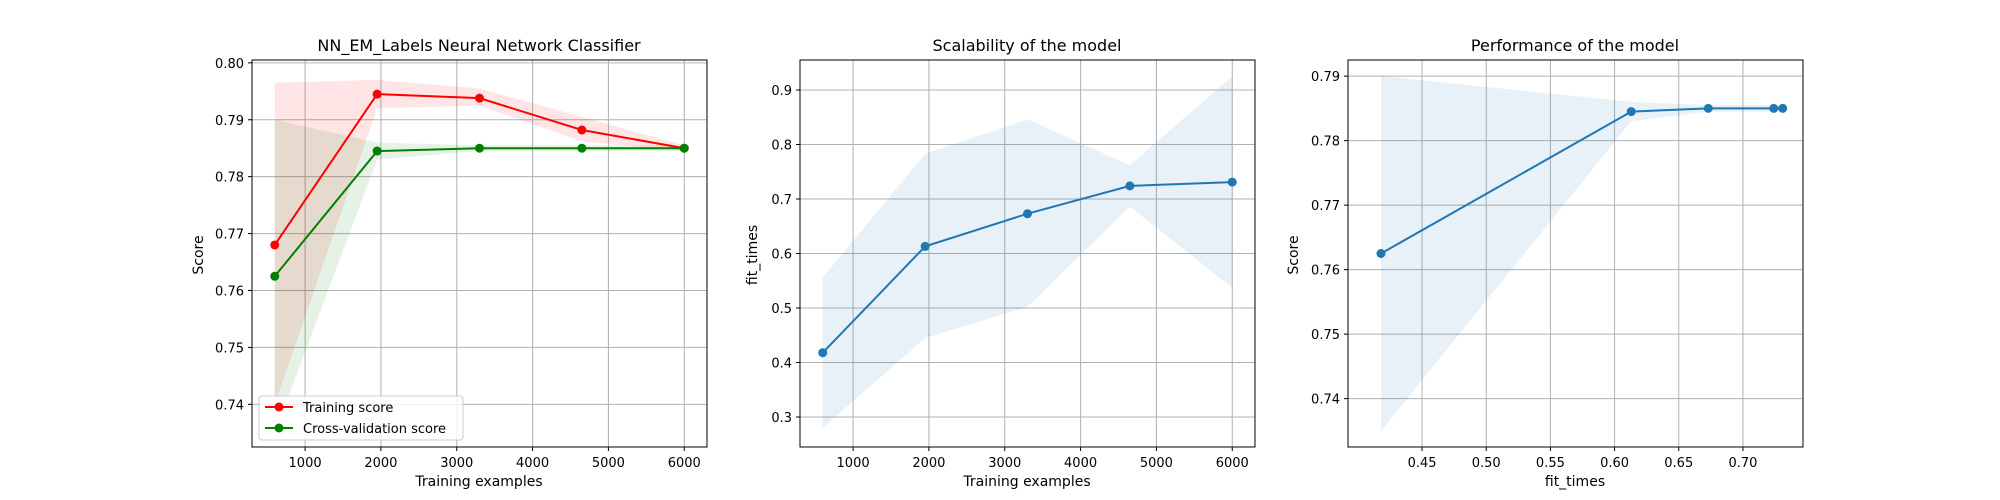 This screenshot has height=500, width=2000. What do you see at coordinates (279, 407) in the screenshot?
I see `legend-marker-training` at bounding box center [279, 407].